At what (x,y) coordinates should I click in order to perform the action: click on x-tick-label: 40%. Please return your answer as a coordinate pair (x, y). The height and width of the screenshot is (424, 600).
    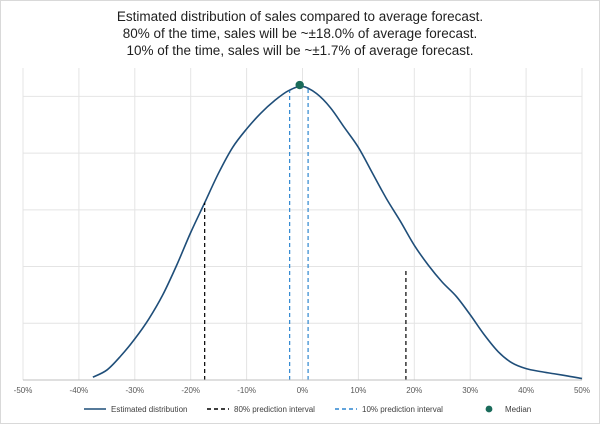
    Looking at the image, I should click on (526, 390).